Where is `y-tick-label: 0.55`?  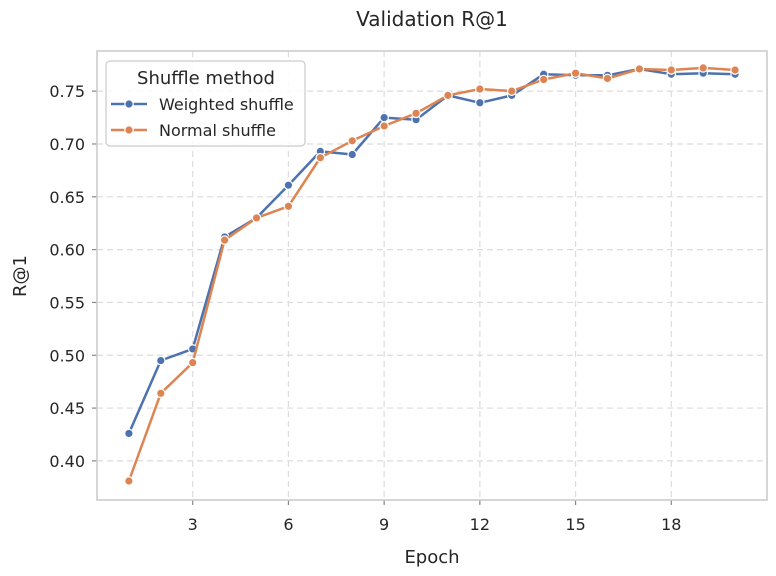
y-tick-label: 0.55 is located at coordinates (67, 302).